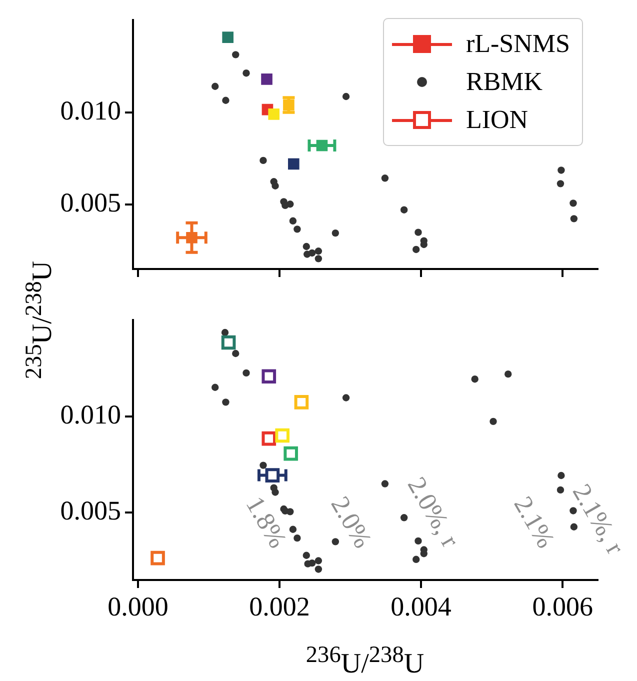 The height and width of the screenshot is (681, 637). I want to click on x-tick-label: 0.002, so click(279, 606).